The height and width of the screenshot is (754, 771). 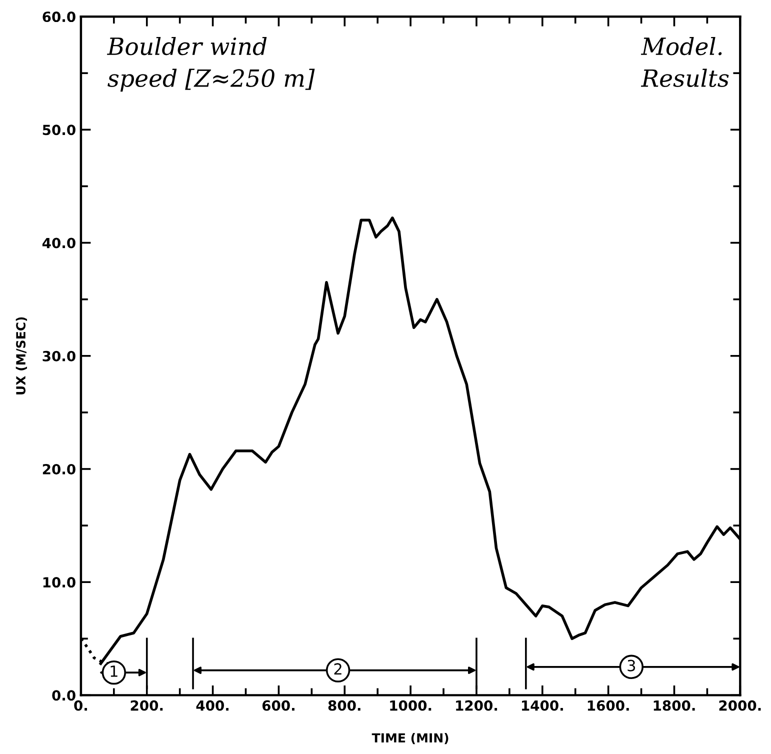 I want to click on x-tick-label: 200., so click(x=146, y=705).